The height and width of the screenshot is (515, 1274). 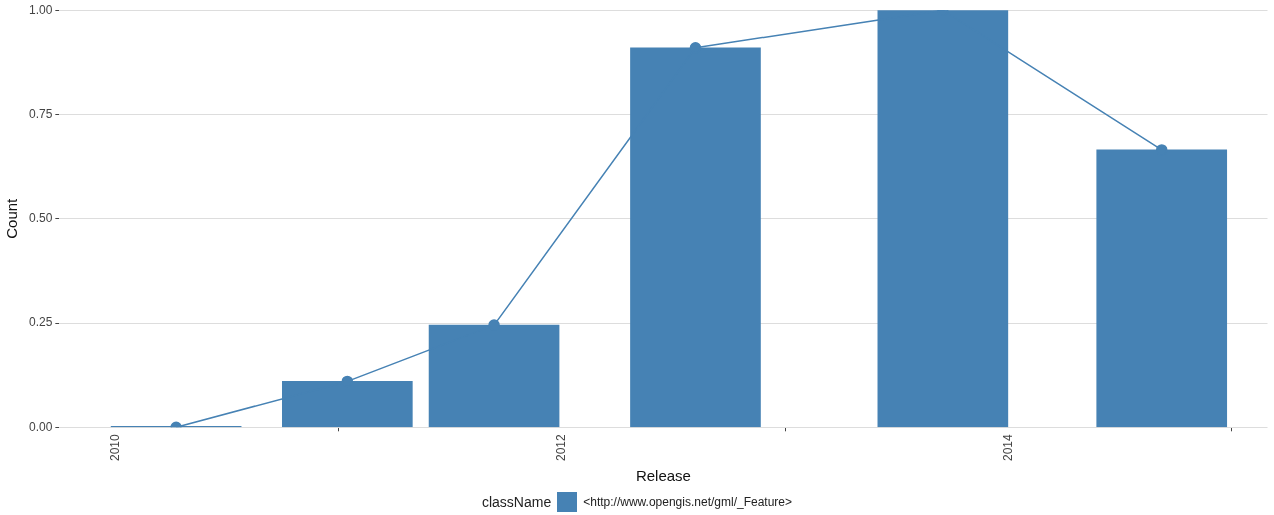 I want to click on x-tick-label: 2014, so click(x=1007, y=447).